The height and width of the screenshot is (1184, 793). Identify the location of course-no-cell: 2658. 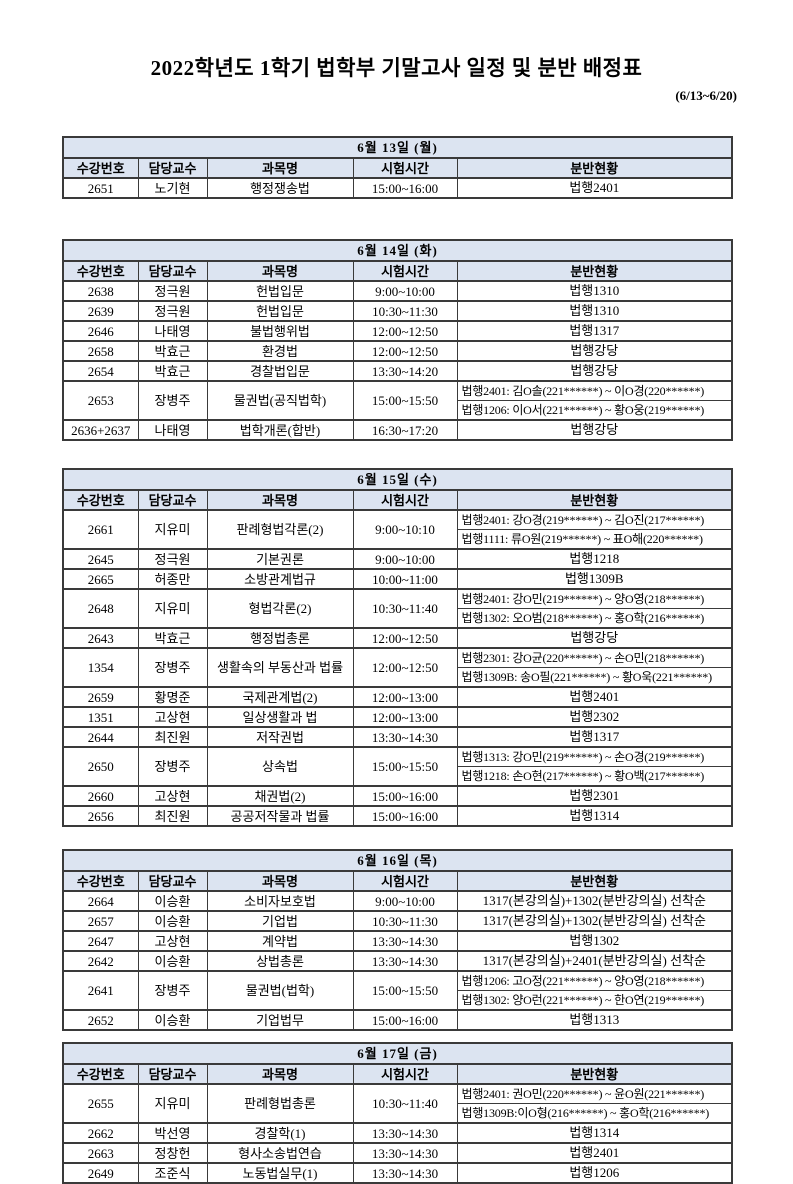
(100, 351).